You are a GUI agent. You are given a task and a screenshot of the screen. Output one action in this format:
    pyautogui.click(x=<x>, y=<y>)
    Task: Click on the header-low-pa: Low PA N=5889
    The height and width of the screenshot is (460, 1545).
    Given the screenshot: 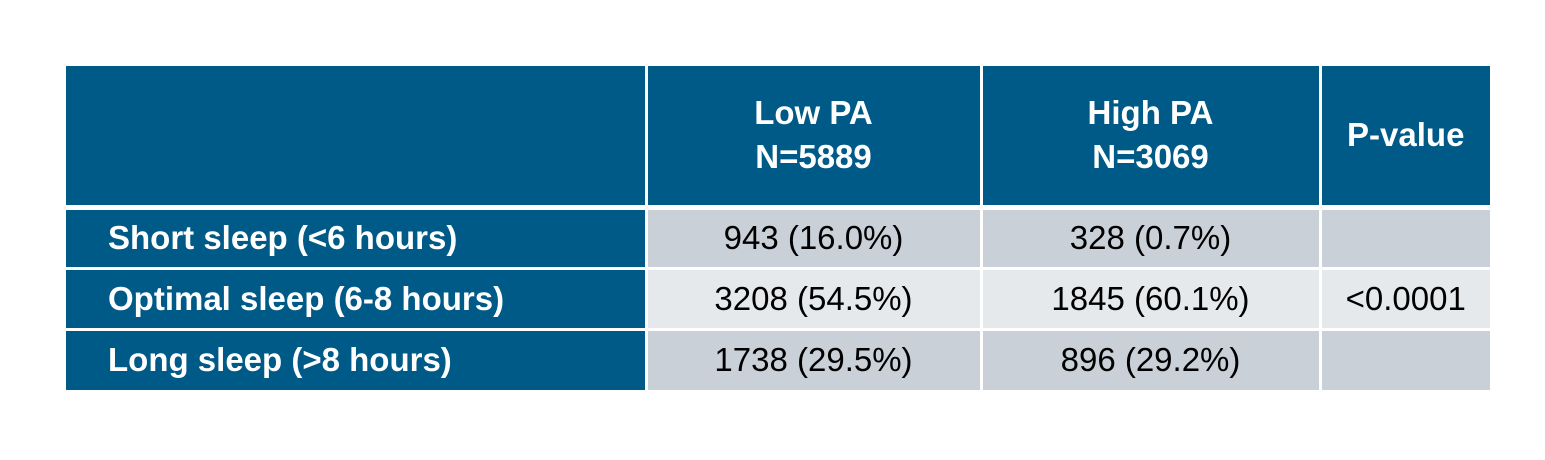 What is the action you would take?
    pyautogui.click(x=813, y=138)
    